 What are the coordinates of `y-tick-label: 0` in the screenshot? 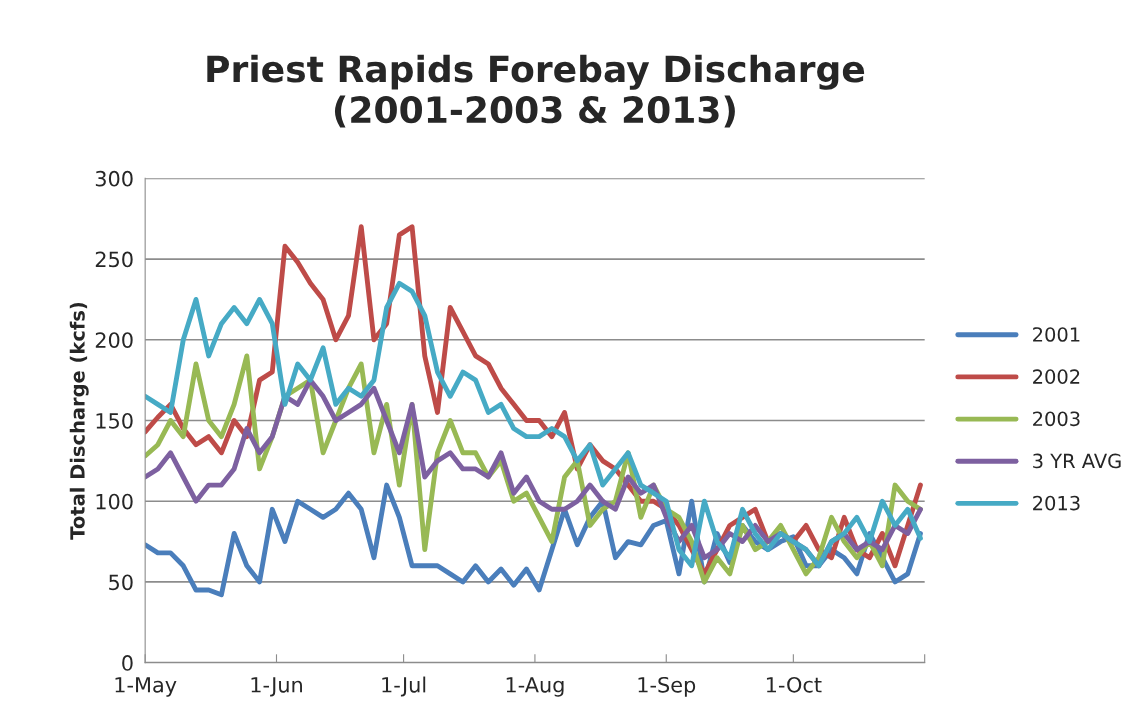 It's located at (127, 663).